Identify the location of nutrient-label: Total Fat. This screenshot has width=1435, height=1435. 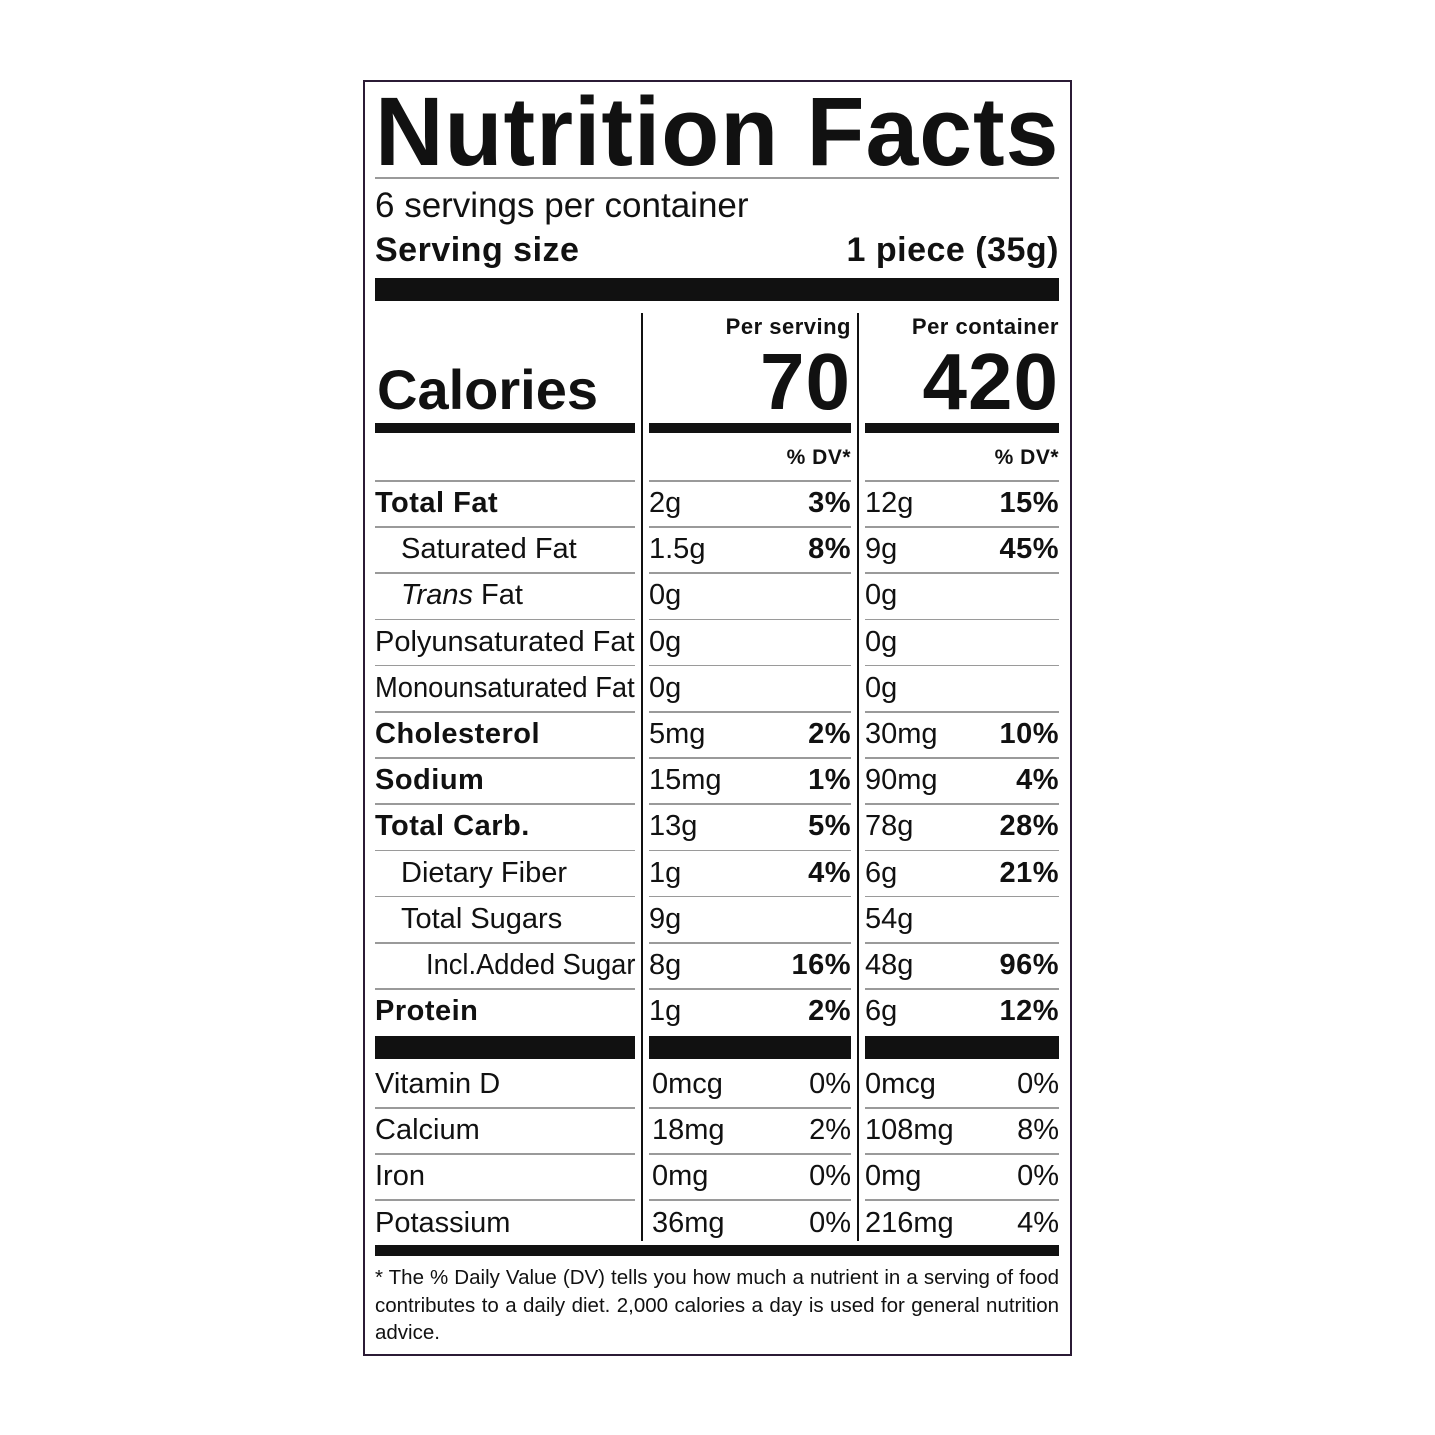
(437, 503).